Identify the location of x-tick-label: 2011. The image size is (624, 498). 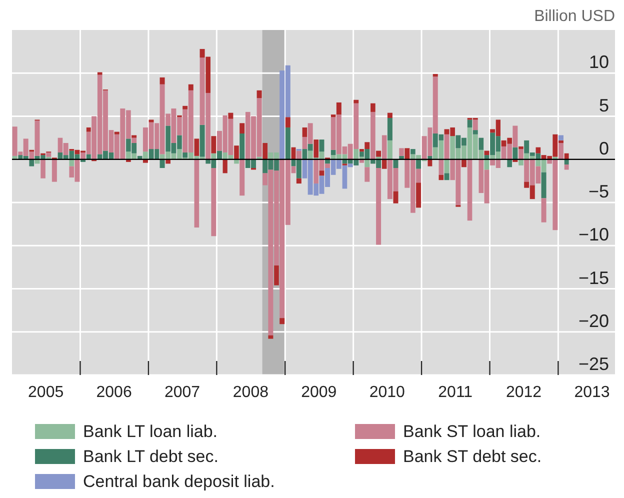
(455, 392).